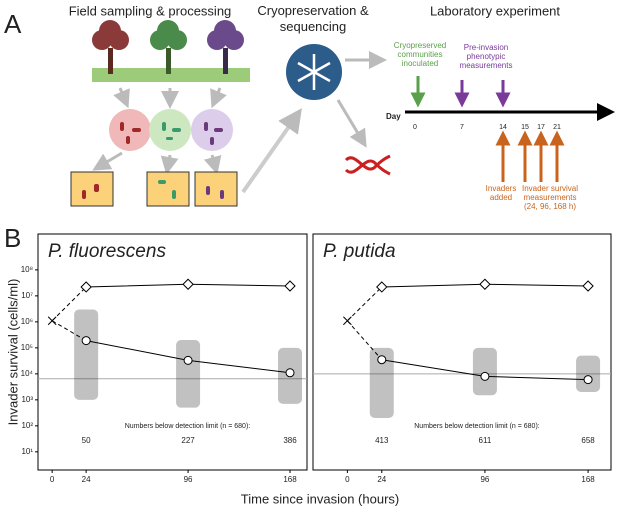  I want to click on day-label: 15, so click(525, 127).